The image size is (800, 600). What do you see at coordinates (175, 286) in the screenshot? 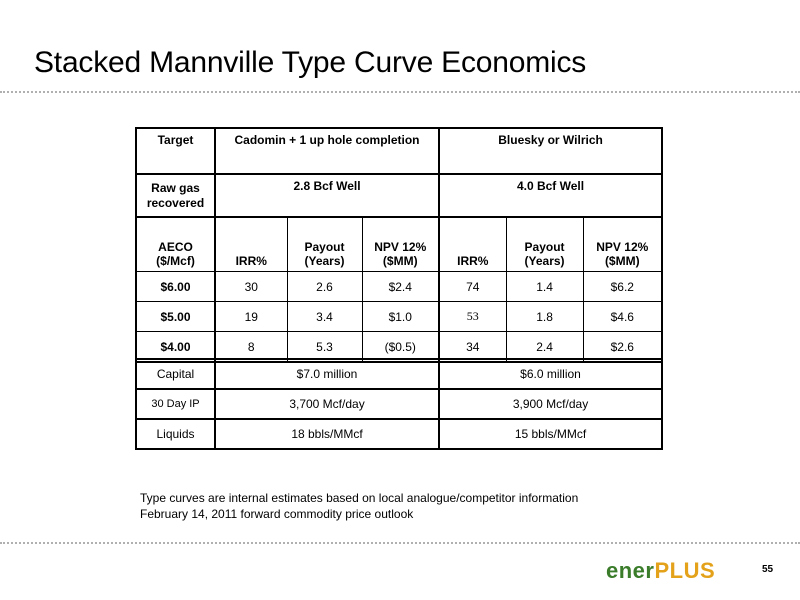
I see `price-cell: $6.00` at bounding box center [175, 286].